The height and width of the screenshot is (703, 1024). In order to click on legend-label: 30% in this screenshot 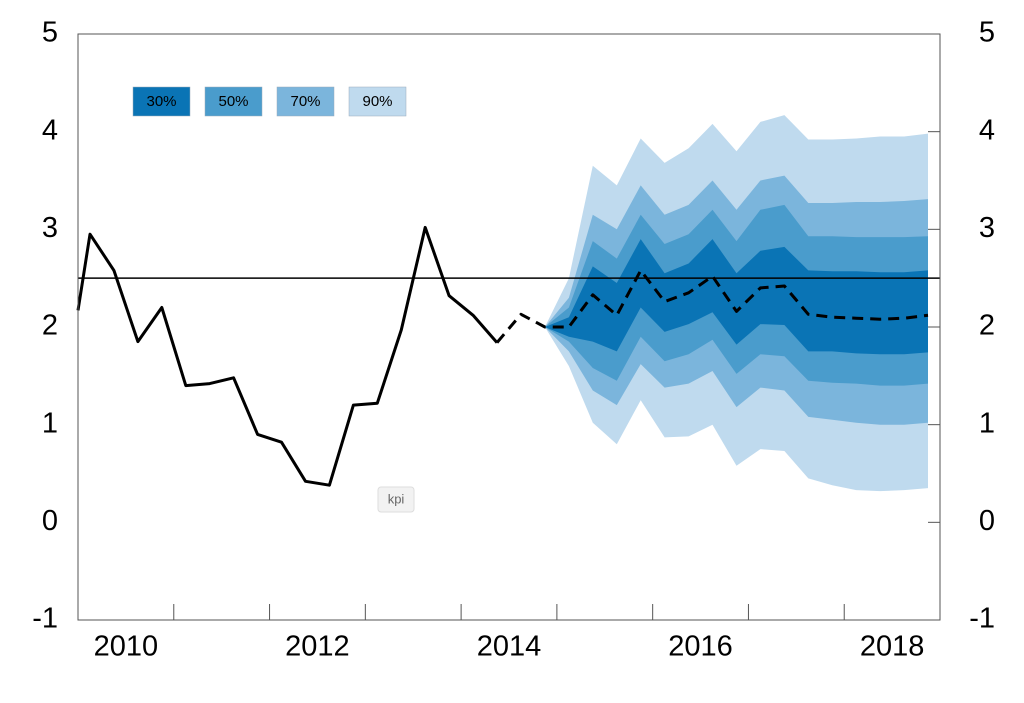, I will do `click(161, 101)`.